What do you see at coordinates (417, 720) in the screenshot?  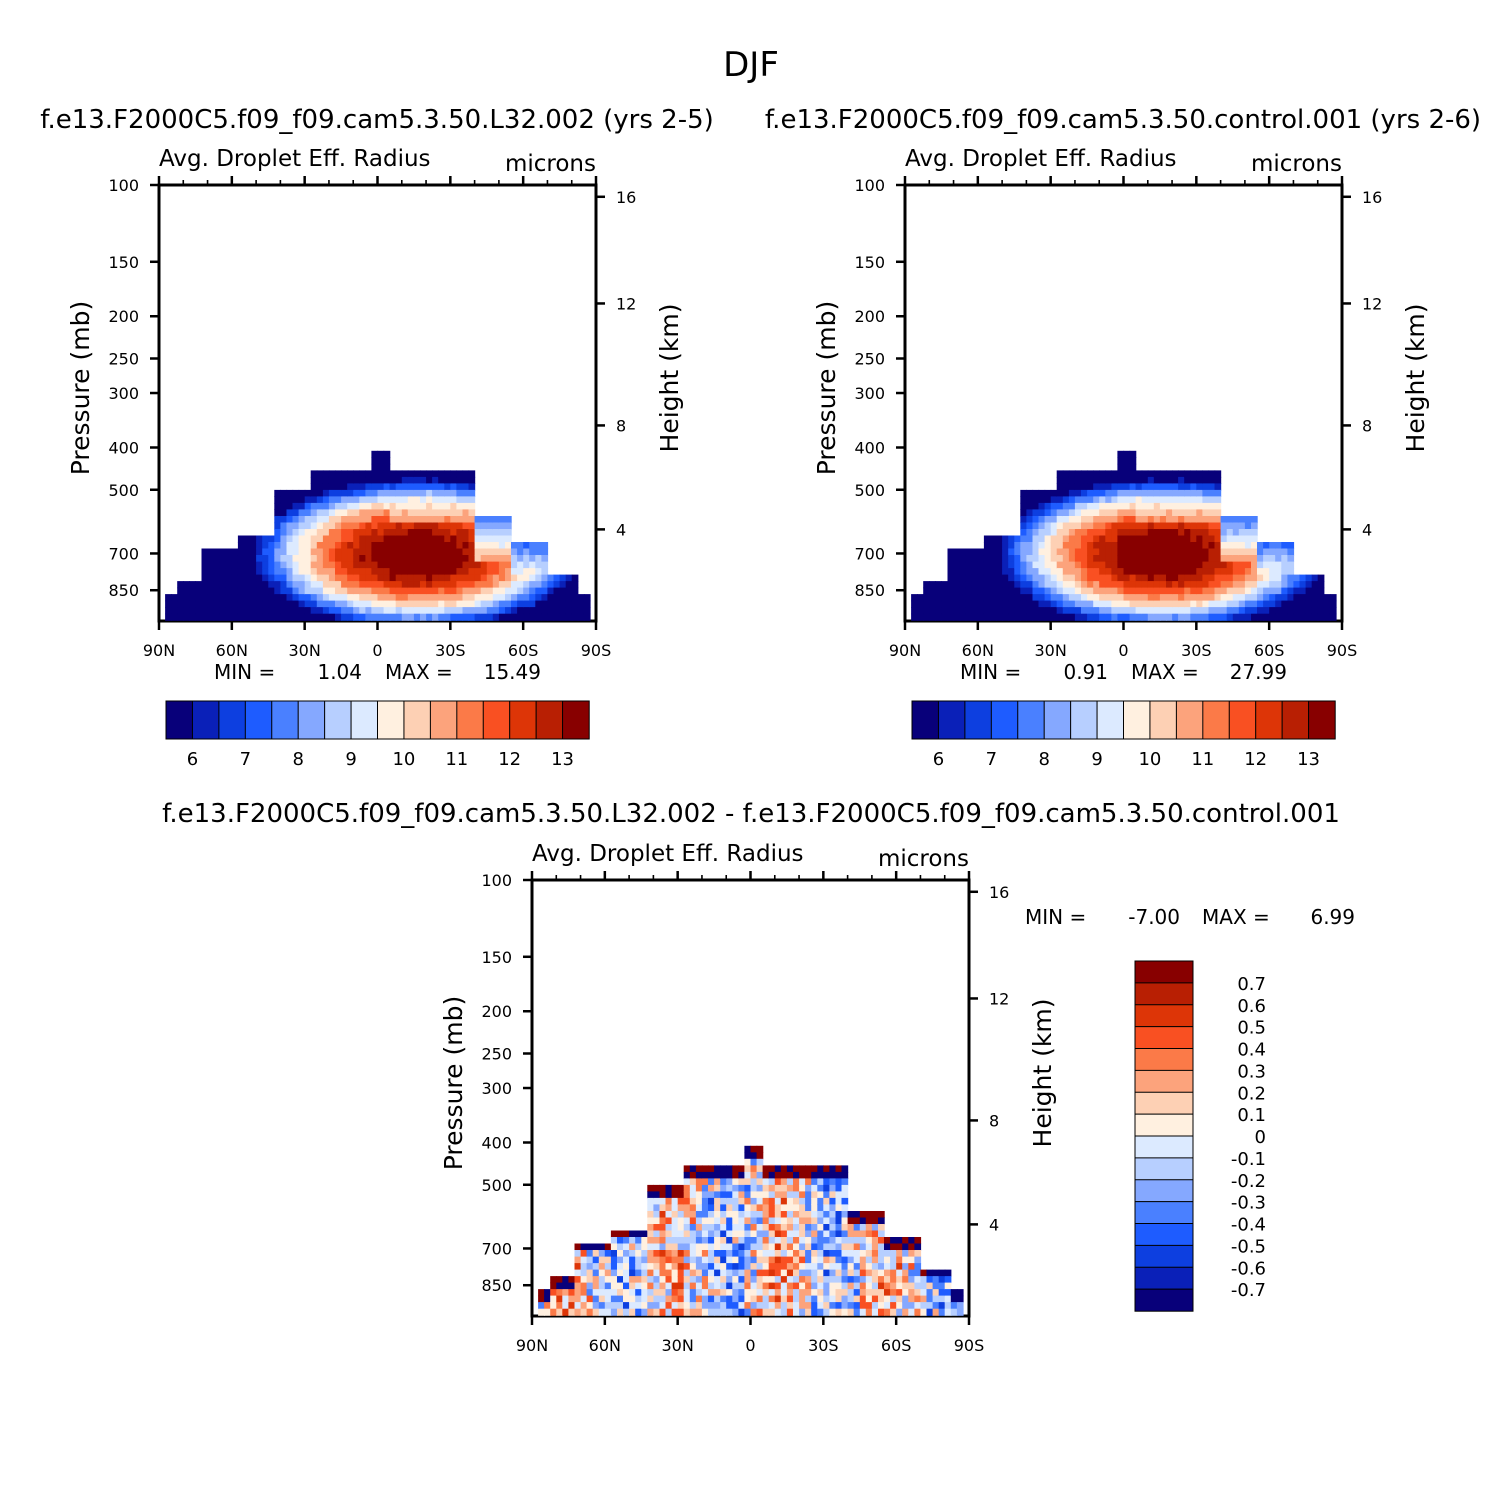 I see `colorbar-swatch` at bounding box center [417, 720].